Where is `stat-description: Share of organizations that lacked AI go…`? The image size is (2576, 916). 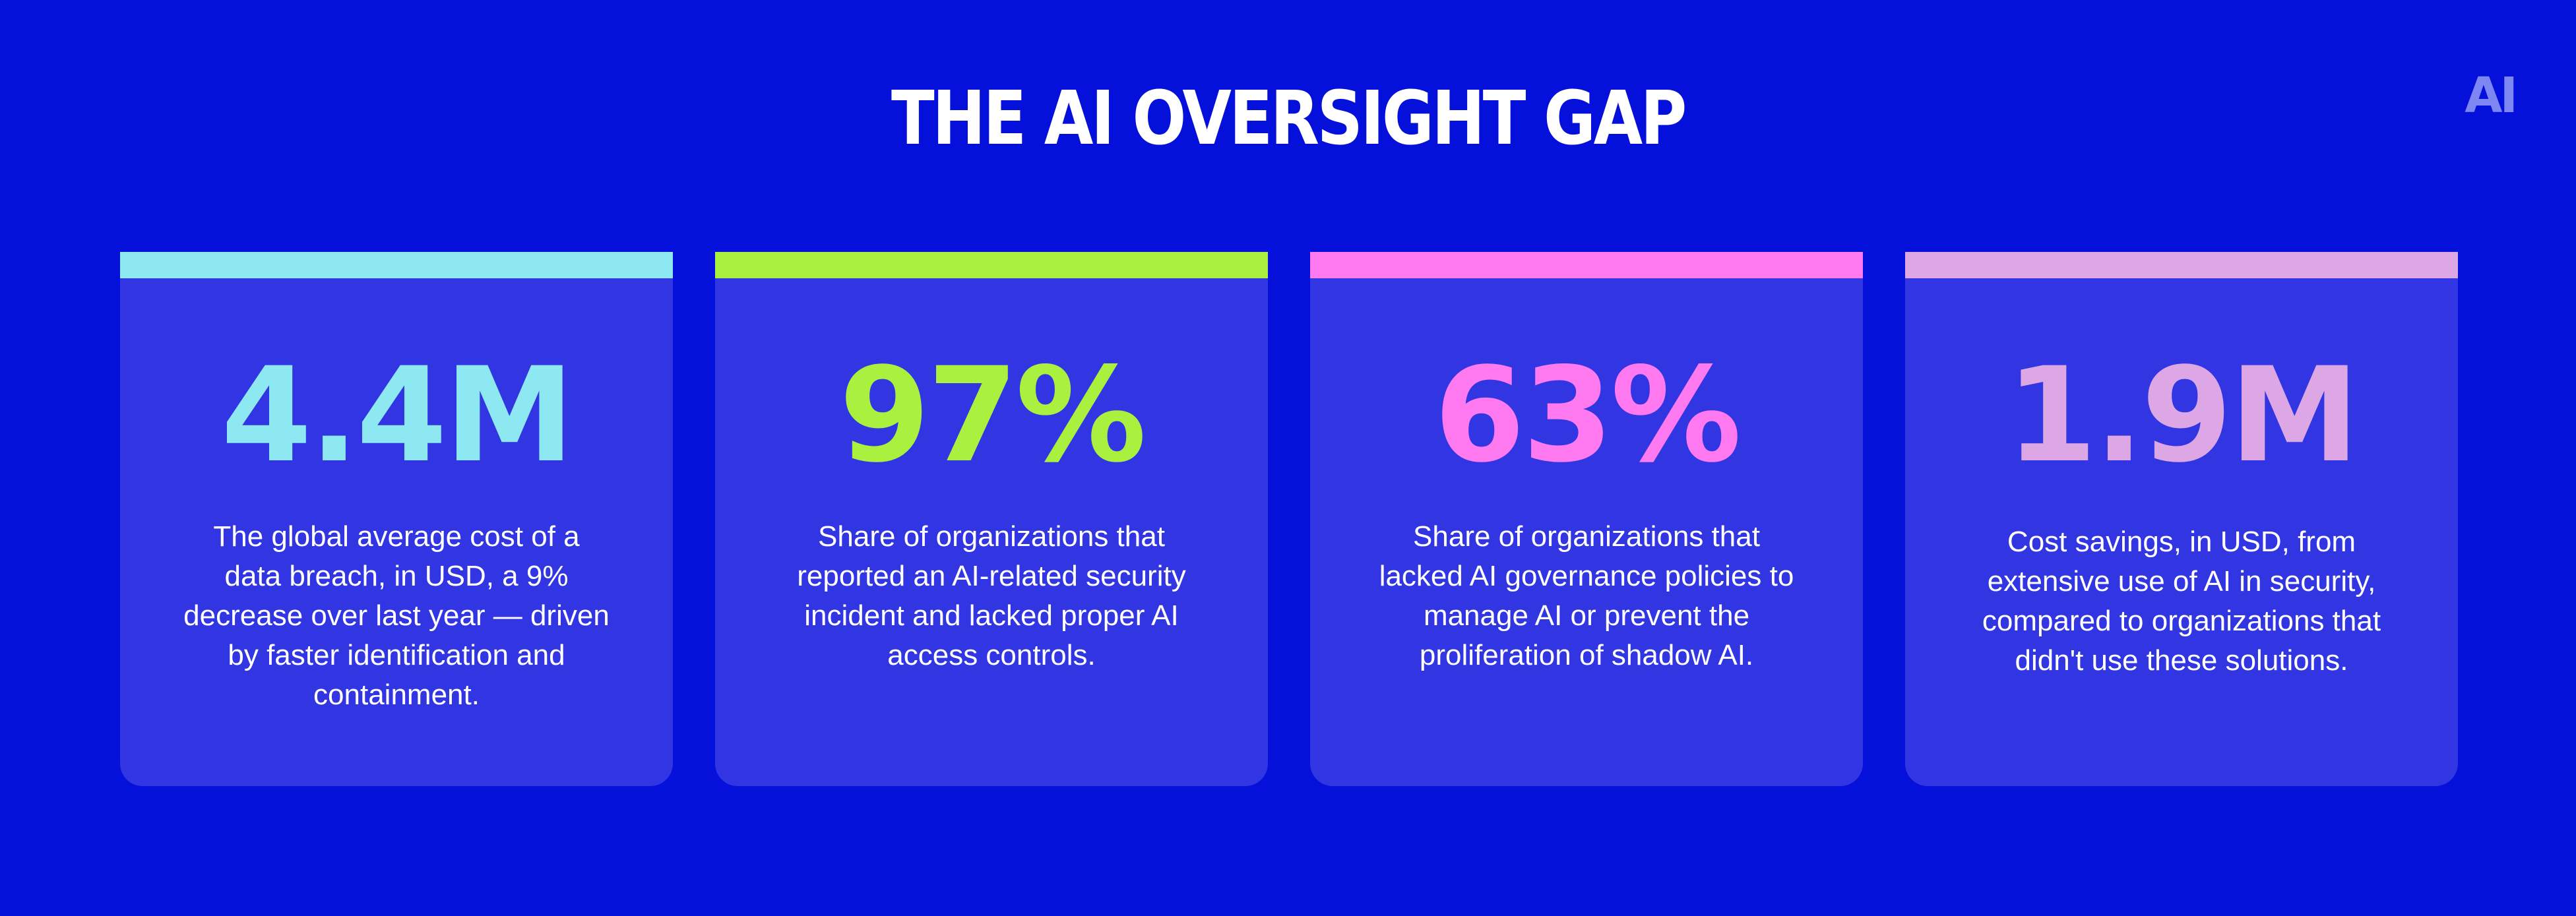
stat-description: Share of organizations that lacked AI go… is located at coordinates (1587, 595).